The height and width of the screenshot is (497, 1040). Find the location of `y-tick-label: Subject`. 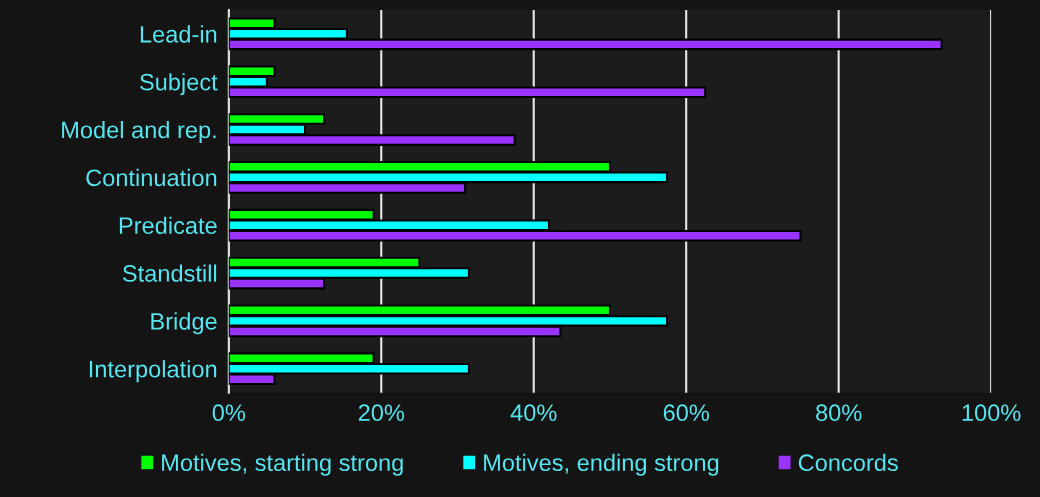

y-tick-label: Subject is located at coordinates (179, 84).